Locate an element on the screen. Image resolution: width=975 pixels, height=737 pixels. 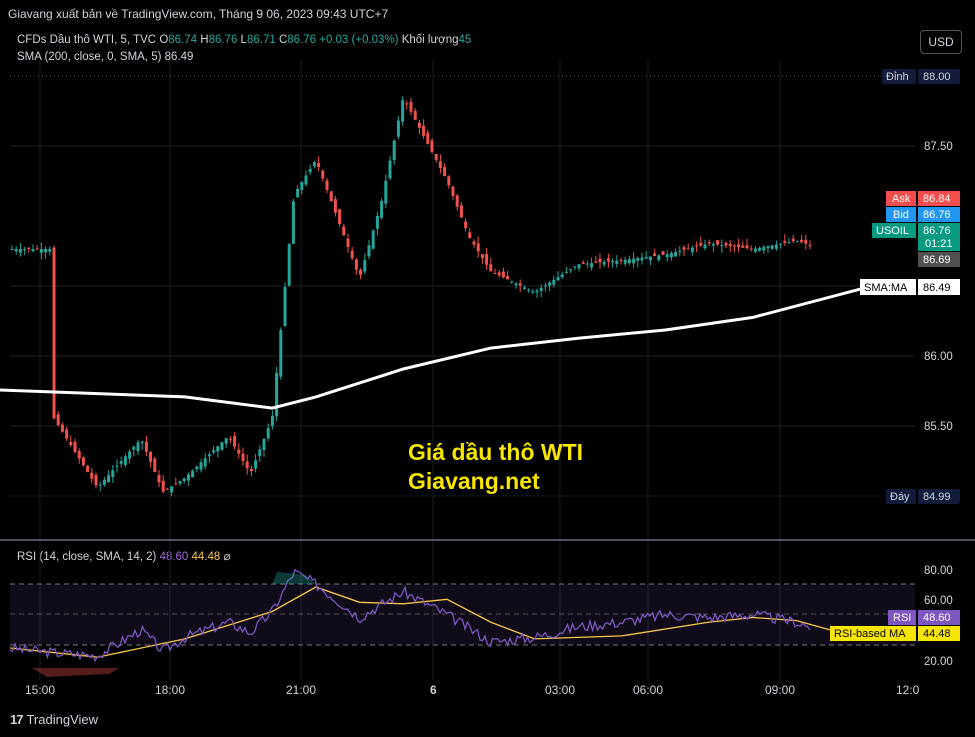
tradingview-brand: TradingView is located at coordinates (62, 719).